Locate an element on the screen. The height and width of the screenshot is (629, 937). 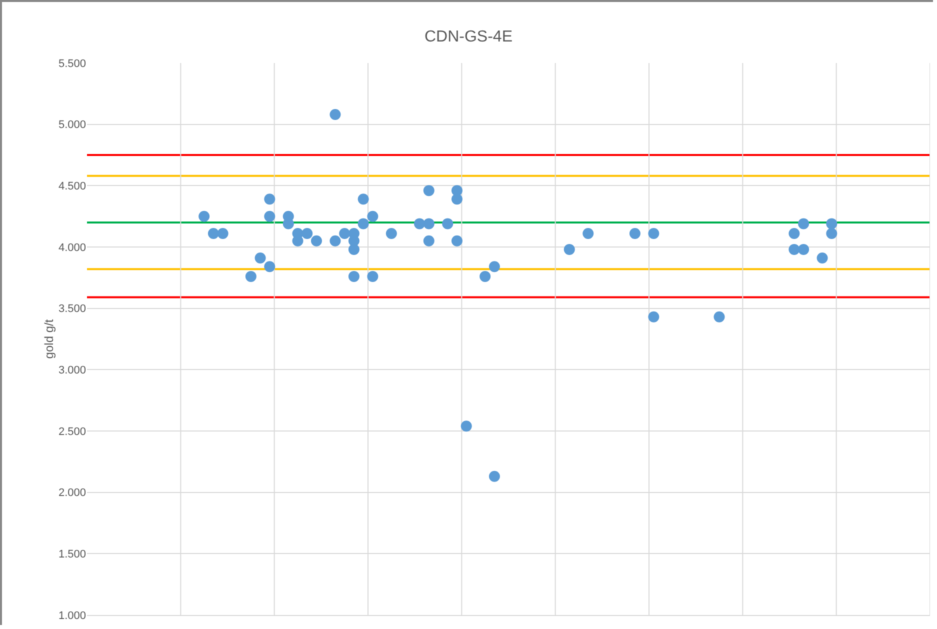
y-tick-label: 2.000 is located at coordinates (72, 493).